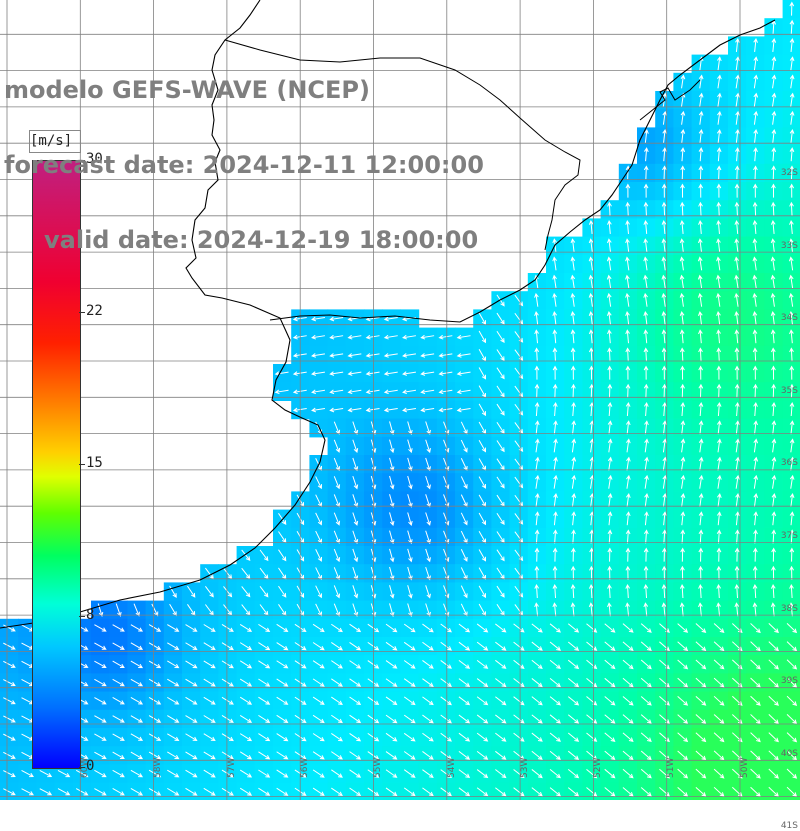  Describe the element at coordinates (789, 608) in the screenshot. I see `latitude-label: 38S` at that location.